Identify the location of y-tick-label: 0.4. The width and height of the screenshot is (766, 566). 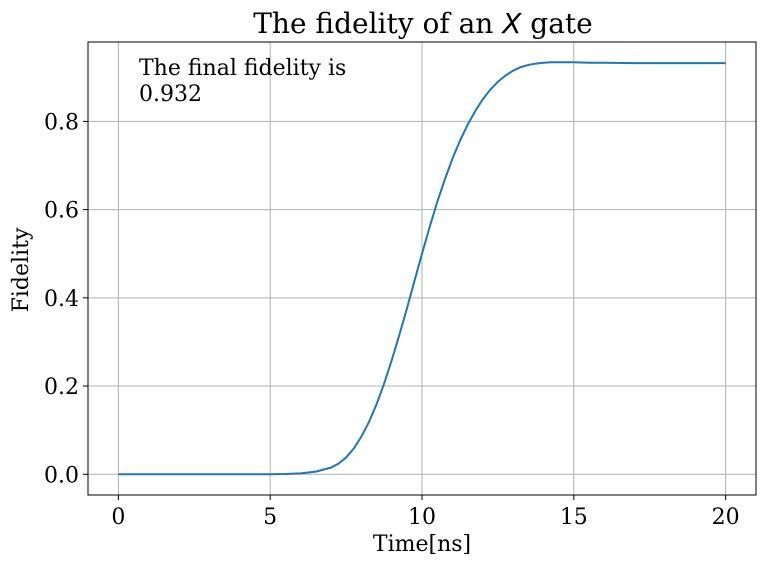
(61, 299).